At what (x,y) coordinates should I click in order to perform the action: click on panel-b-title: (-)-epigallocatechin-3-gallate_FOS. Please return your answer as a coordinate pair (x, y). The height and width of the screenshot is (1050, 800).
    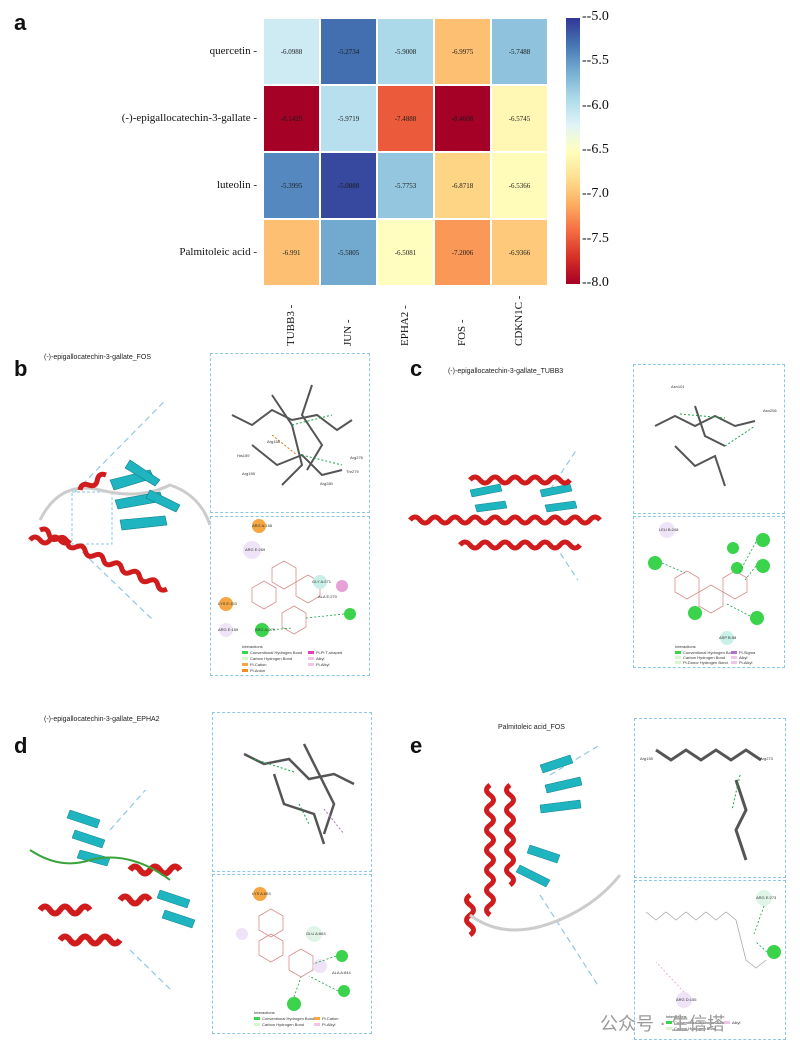
    Looking at the image, I should click on (97, 357).